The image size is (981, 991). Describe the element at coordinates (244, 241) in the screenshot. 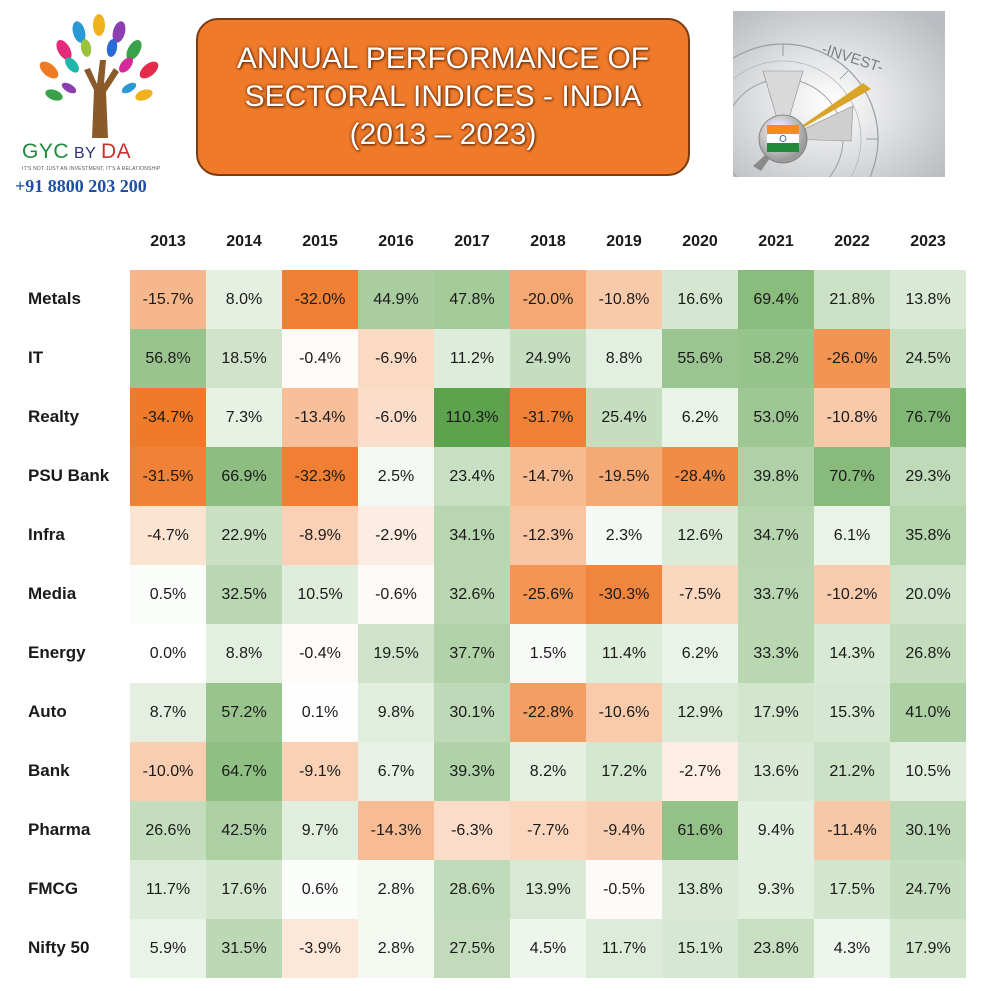

I see `year-header-2014: 2014` at that location.